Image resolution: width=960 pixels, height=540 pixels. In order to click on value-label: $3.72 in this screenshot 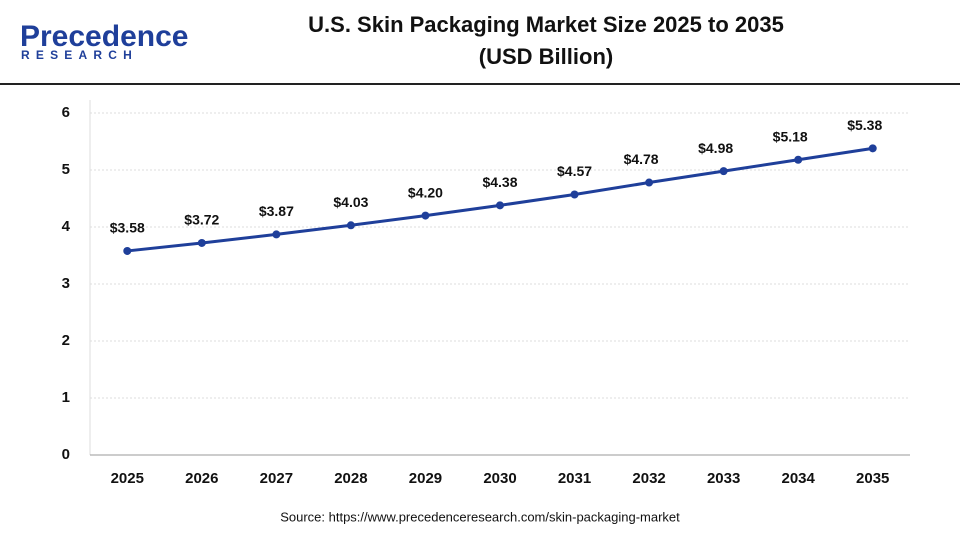, I will do `click(201, 220)`.